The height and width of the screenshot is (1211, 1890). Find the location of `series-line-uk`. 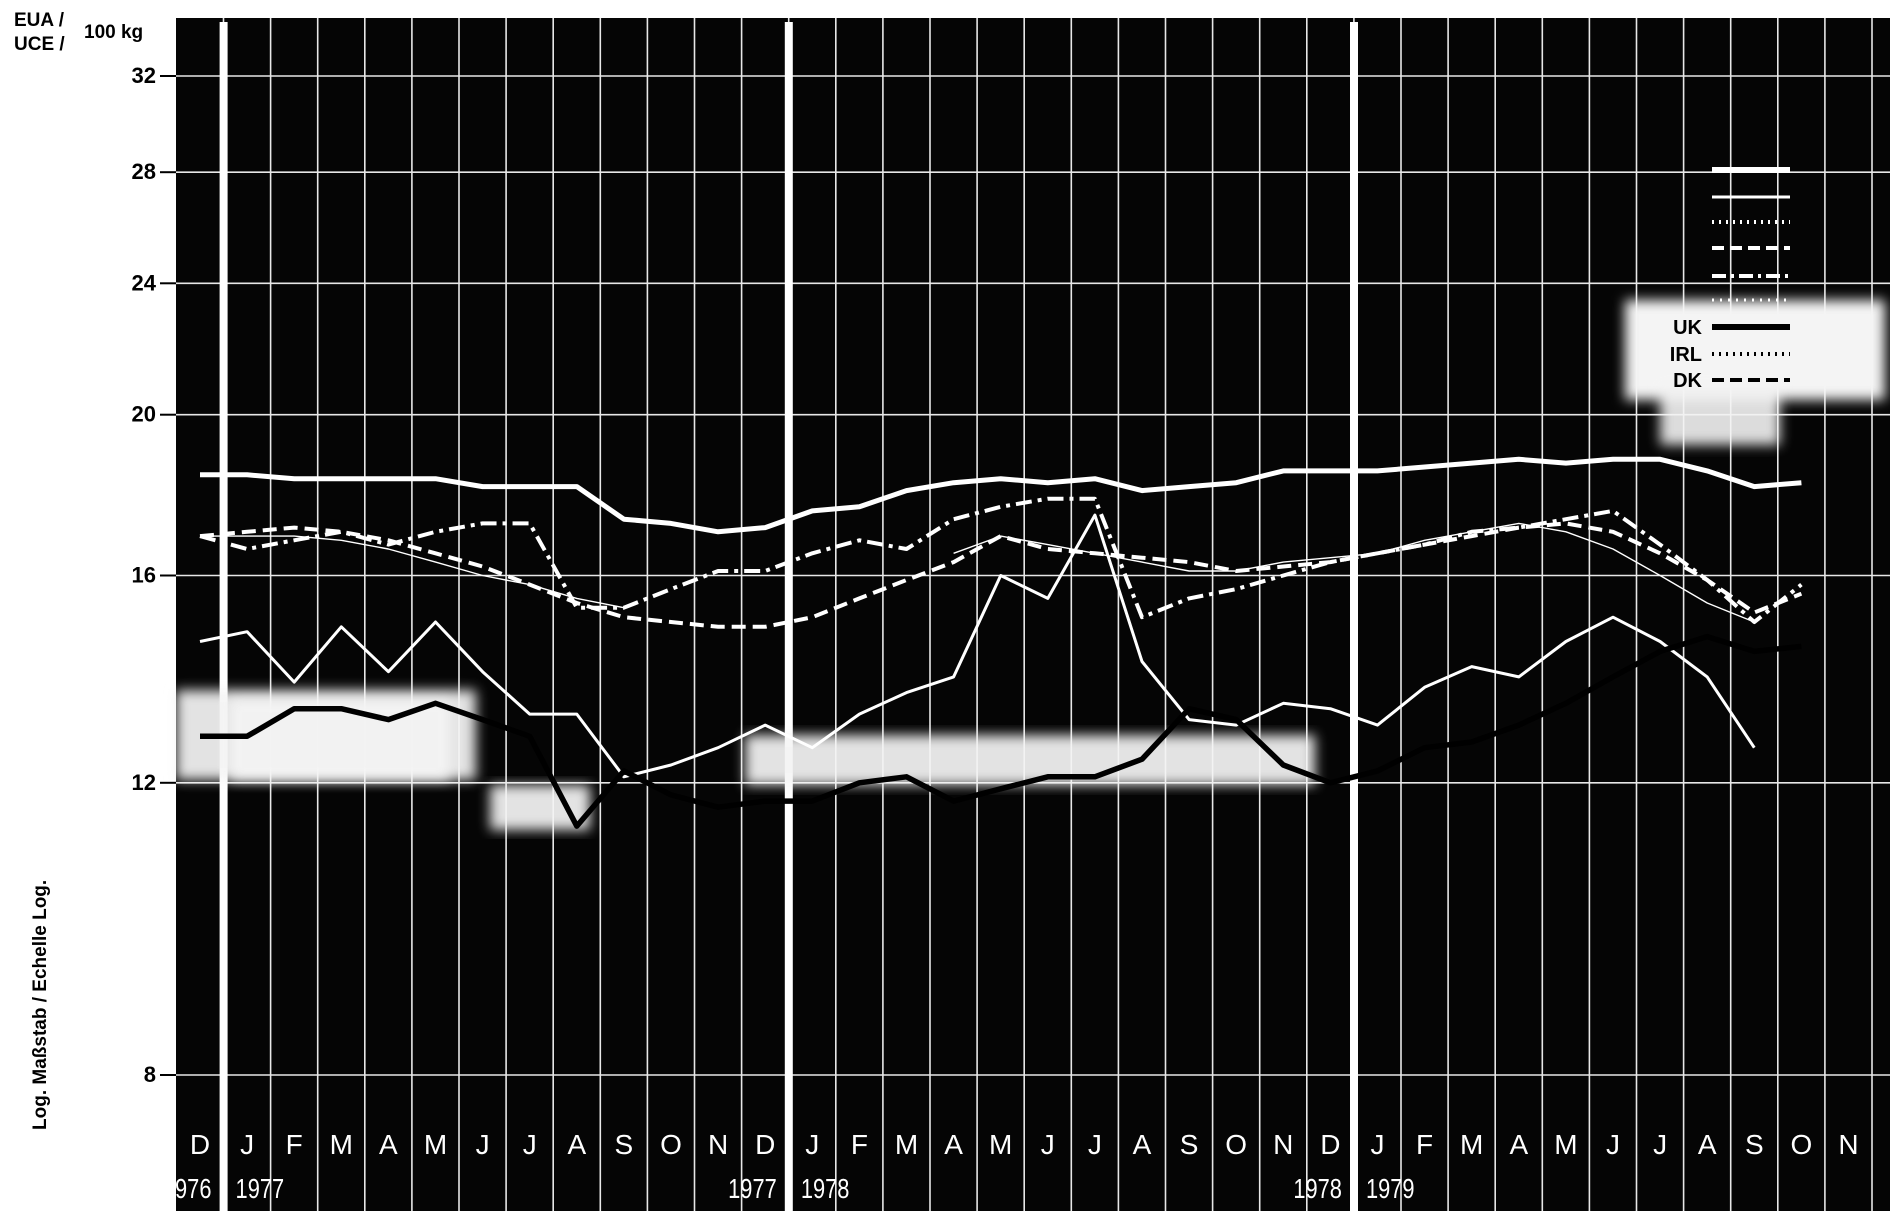

series-line-uk is located at coordinates (1001, 731).